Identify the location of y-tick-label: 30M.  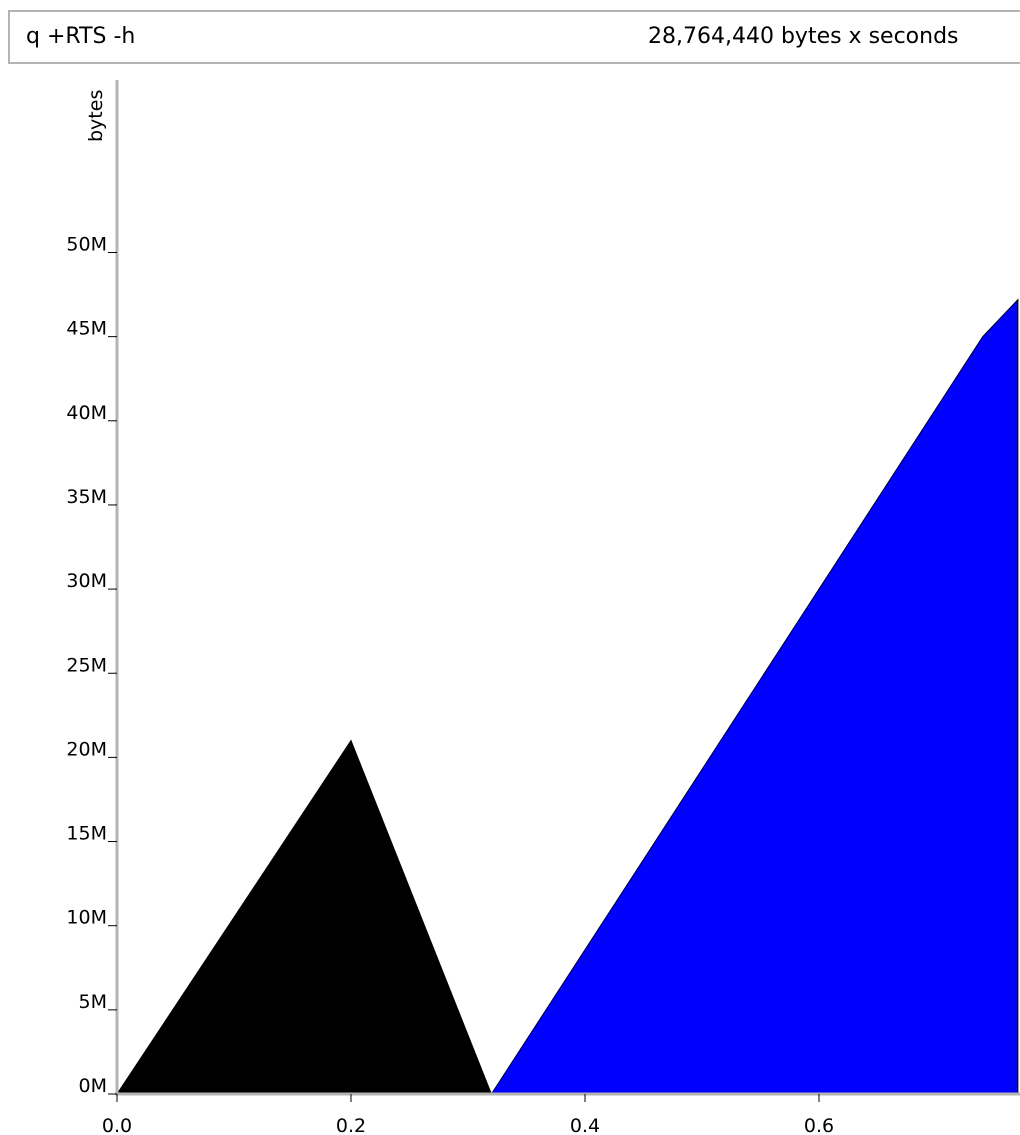
(86, 581).